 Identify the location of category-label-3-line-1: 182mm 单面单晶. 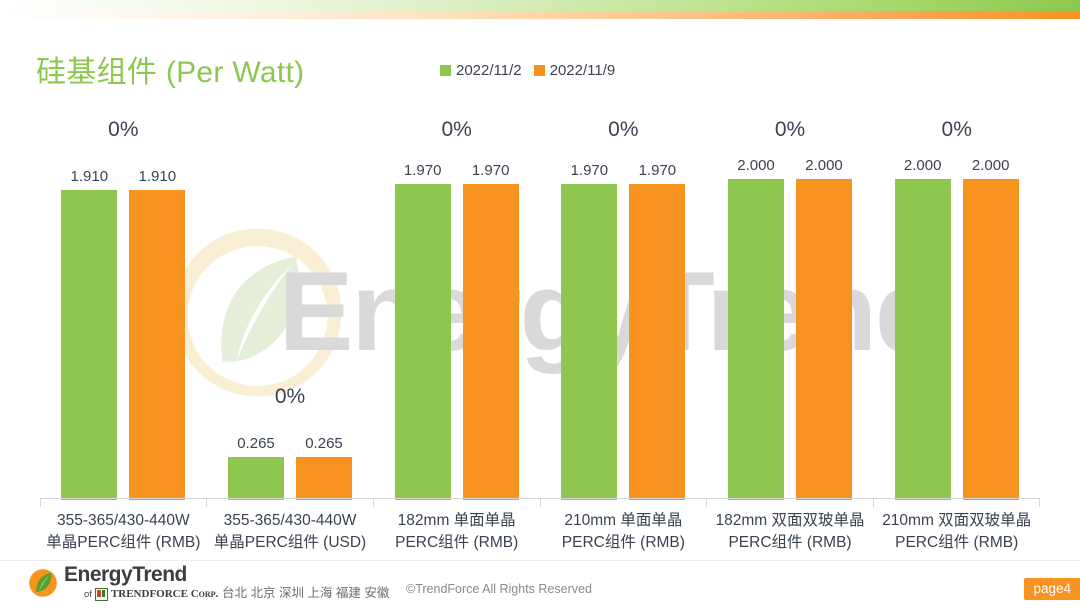
(456, 520).